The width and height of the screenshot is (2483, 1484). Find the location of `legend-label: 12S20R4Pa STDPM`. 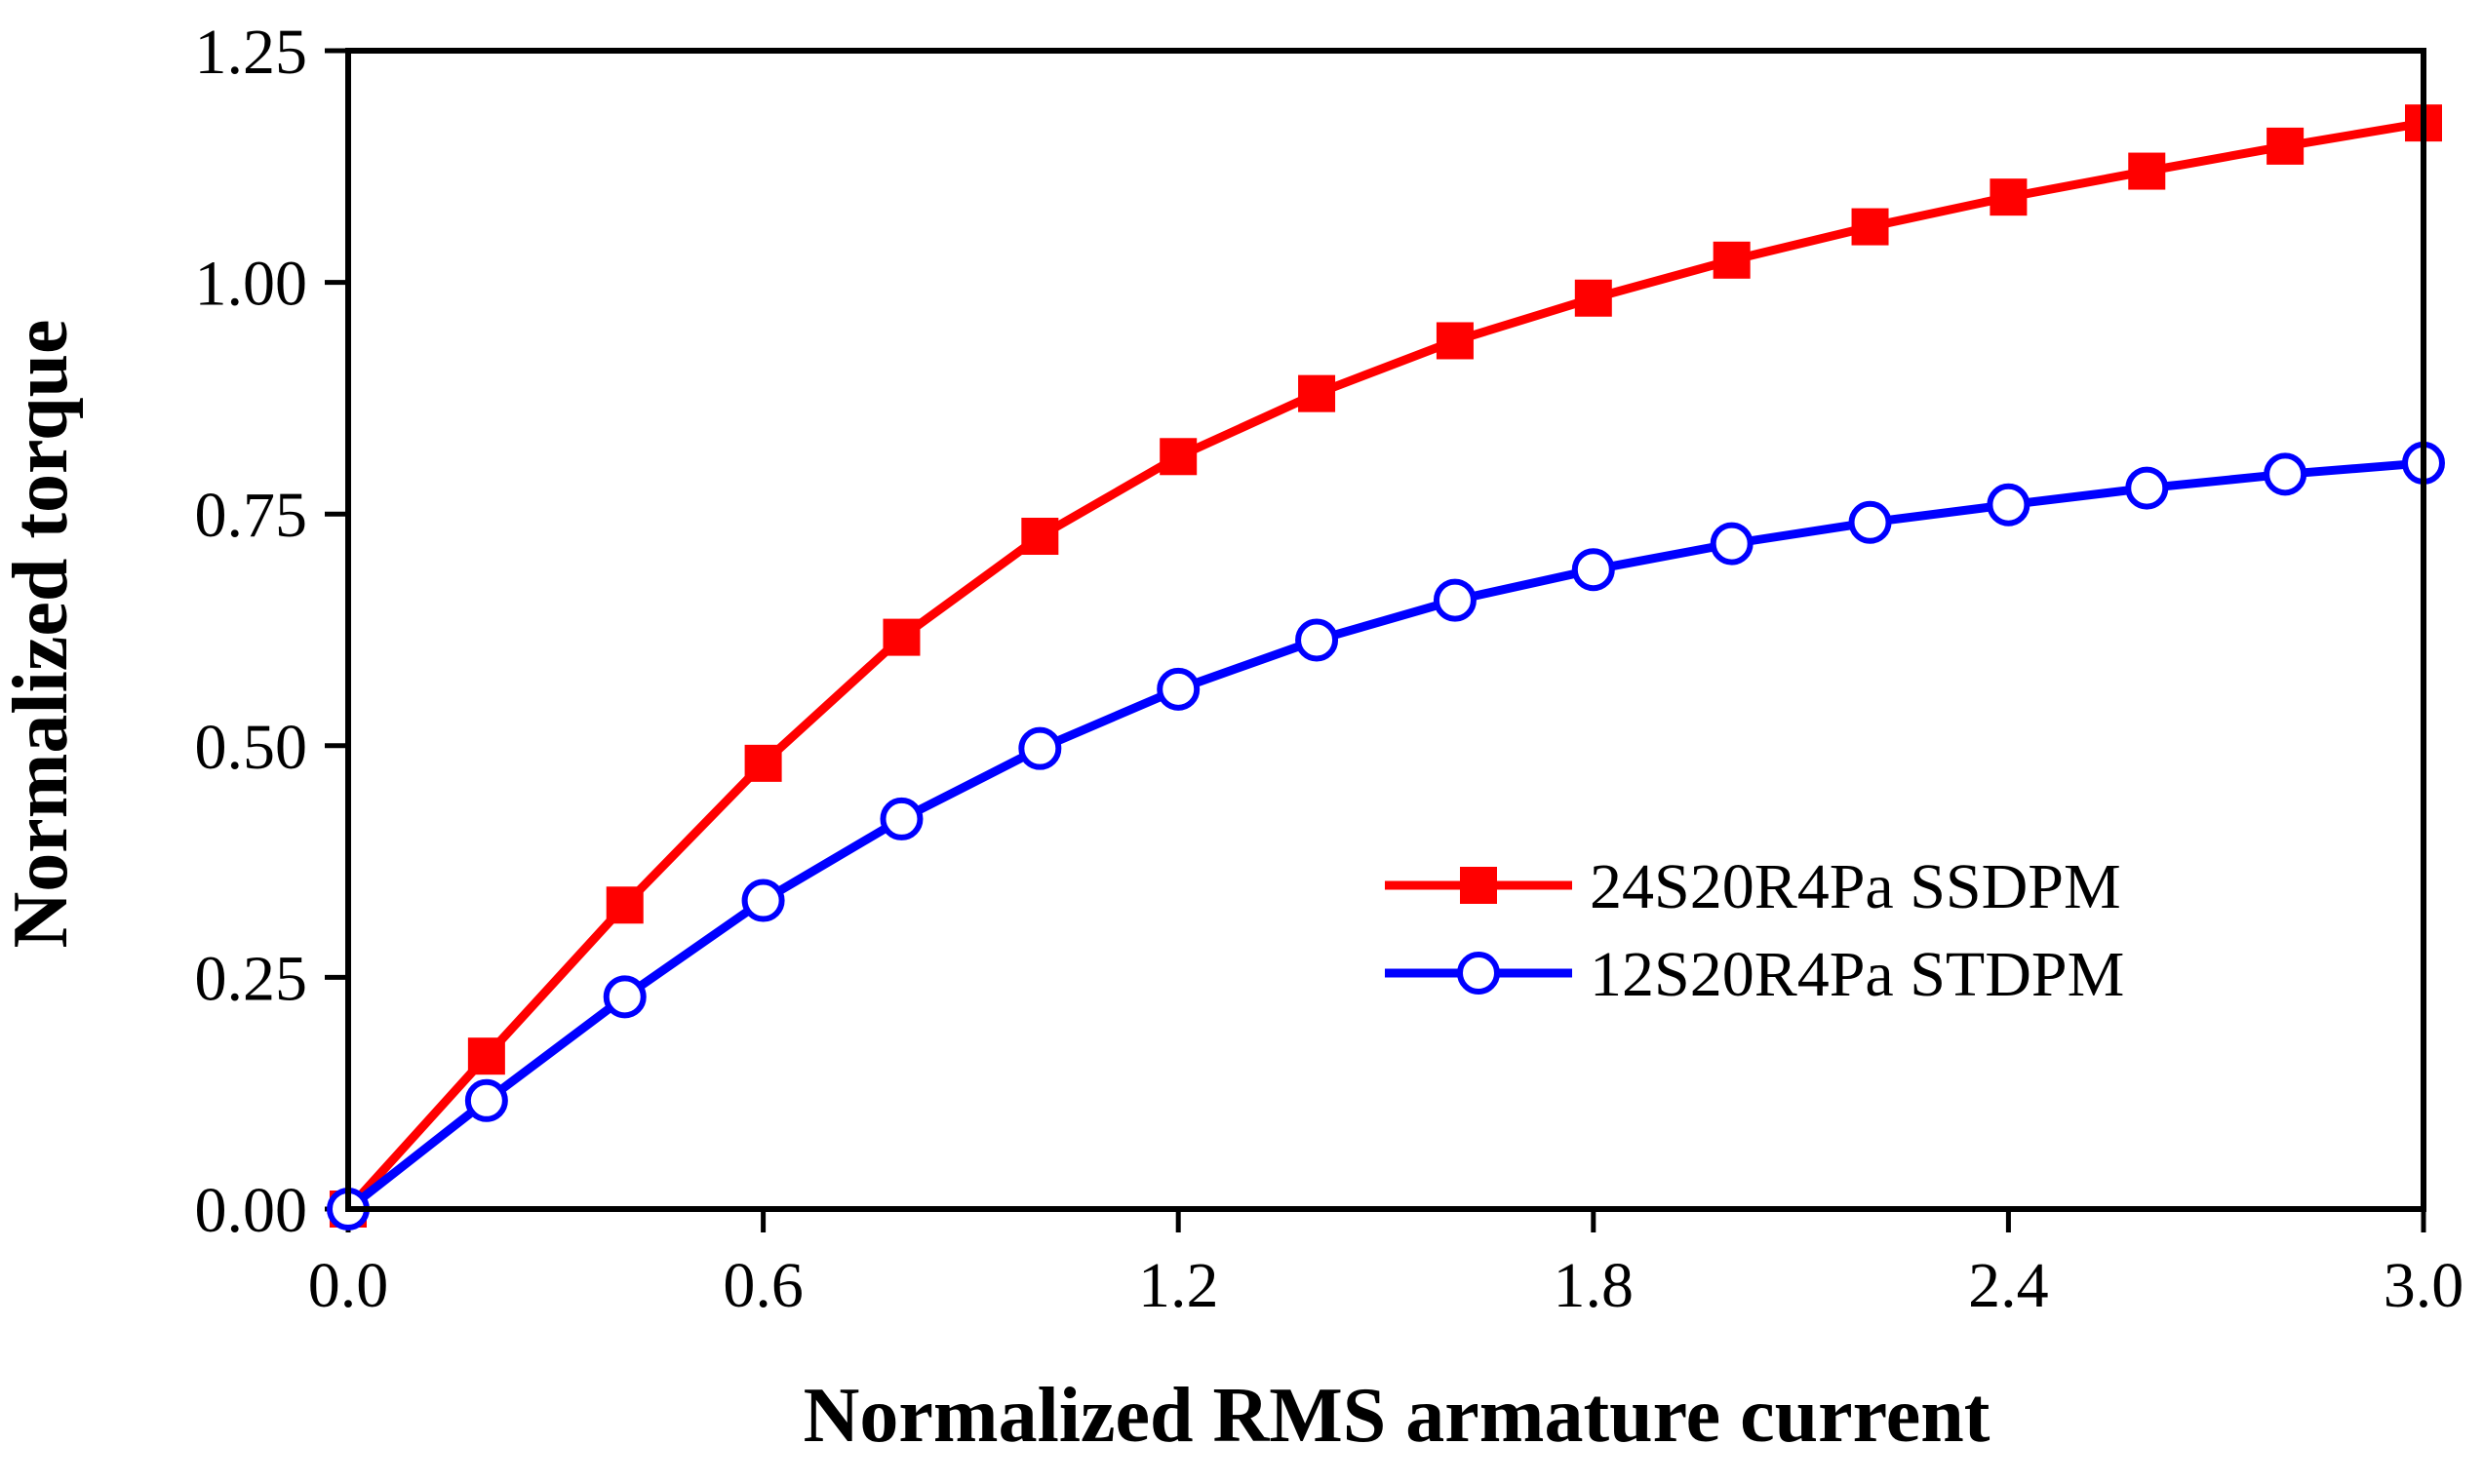

legend-label: 12S20R4Pa STDPM is located at coordinates (1857, 974).